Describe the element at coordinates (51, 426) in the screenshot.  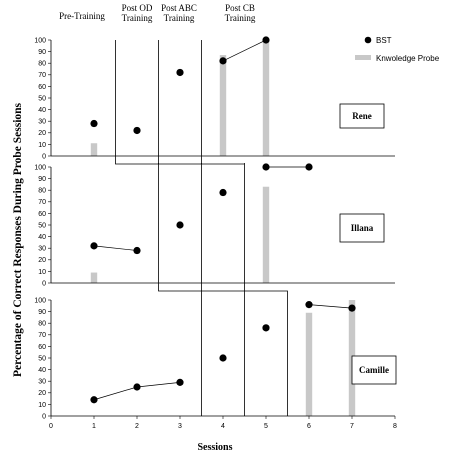
I see `x-tick-label: 0` at that location.